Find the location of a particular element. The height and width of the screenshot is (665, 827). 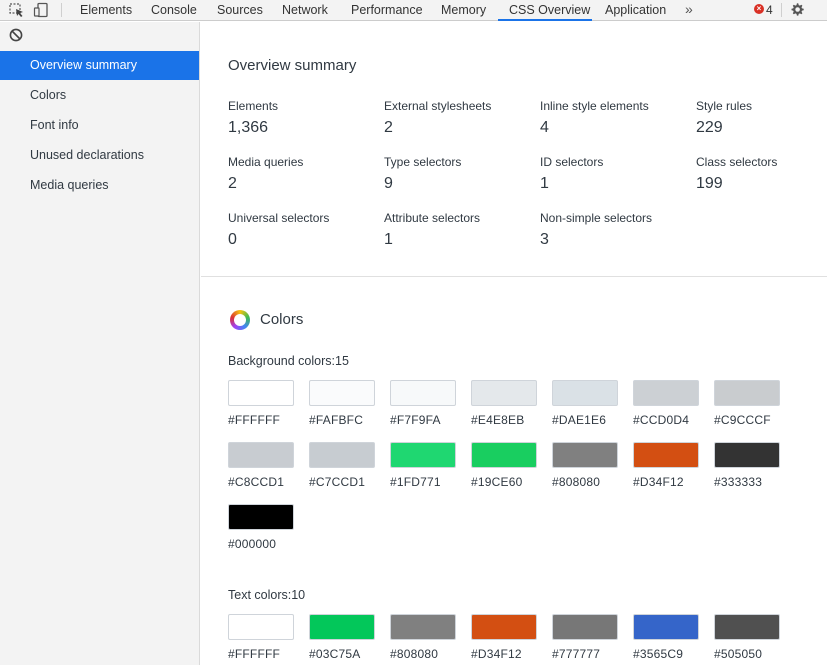

sidebar-item-media-queries: Media queries is located at coordinates (69, 185).